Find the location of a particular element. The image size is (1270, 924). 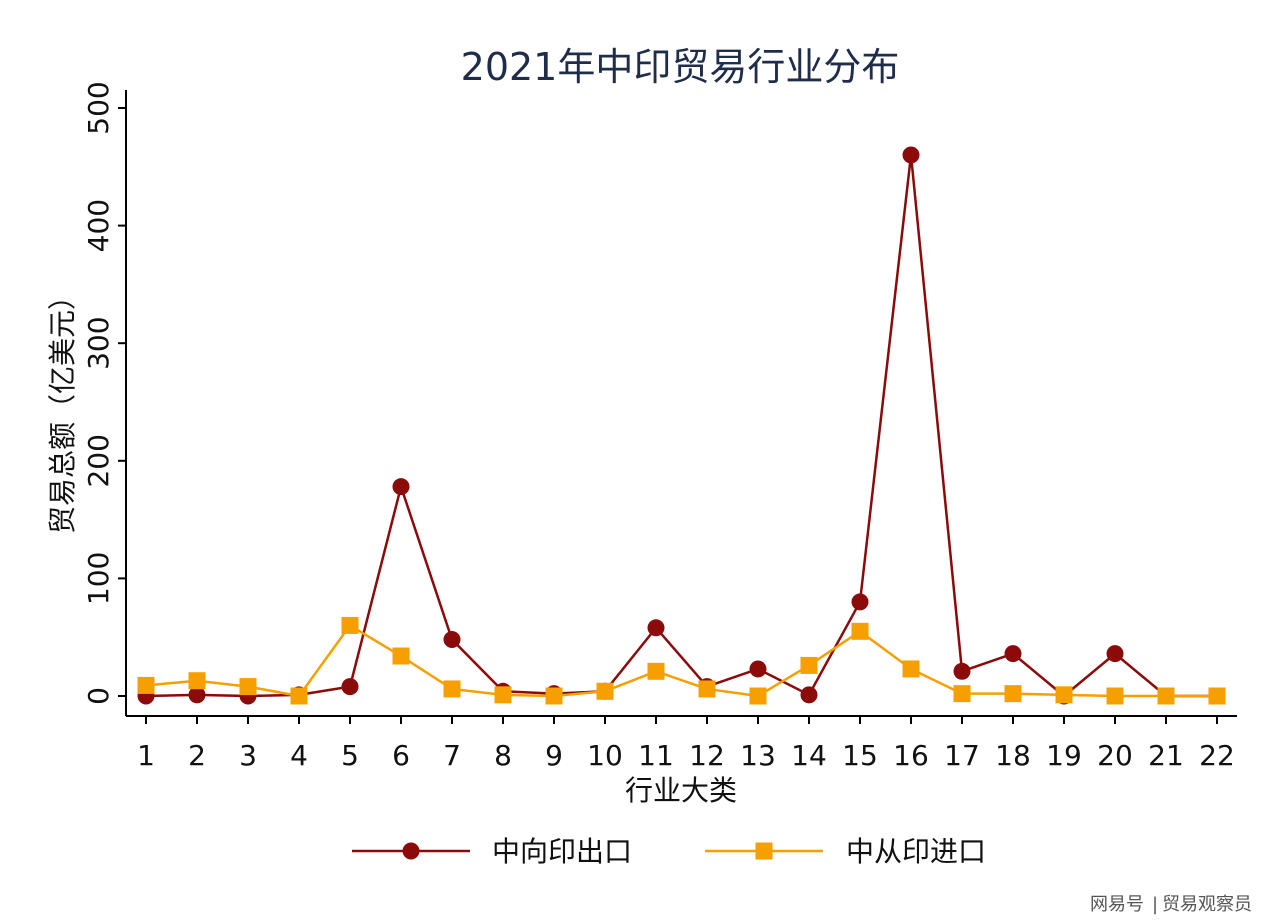

watermark-left: 网易号 is located at coordinates (1117, 904).